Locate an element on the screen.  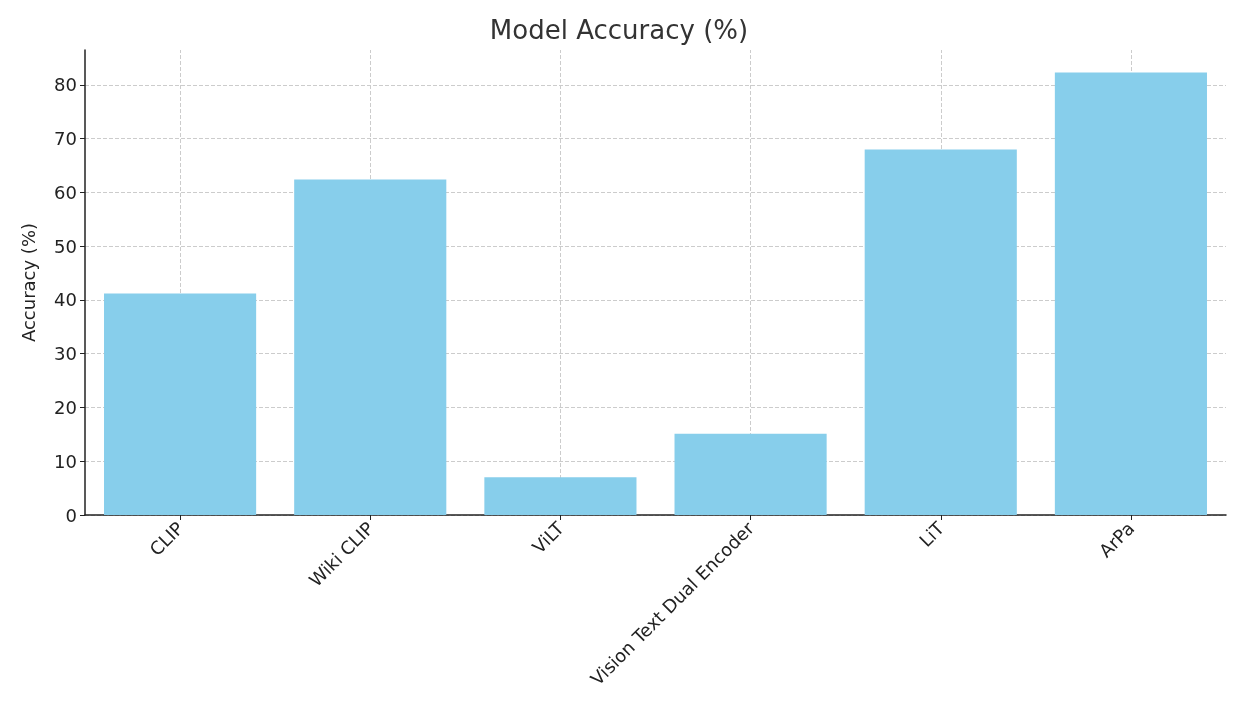
x-tick-label: LiT is located at coordinates (931, 533).